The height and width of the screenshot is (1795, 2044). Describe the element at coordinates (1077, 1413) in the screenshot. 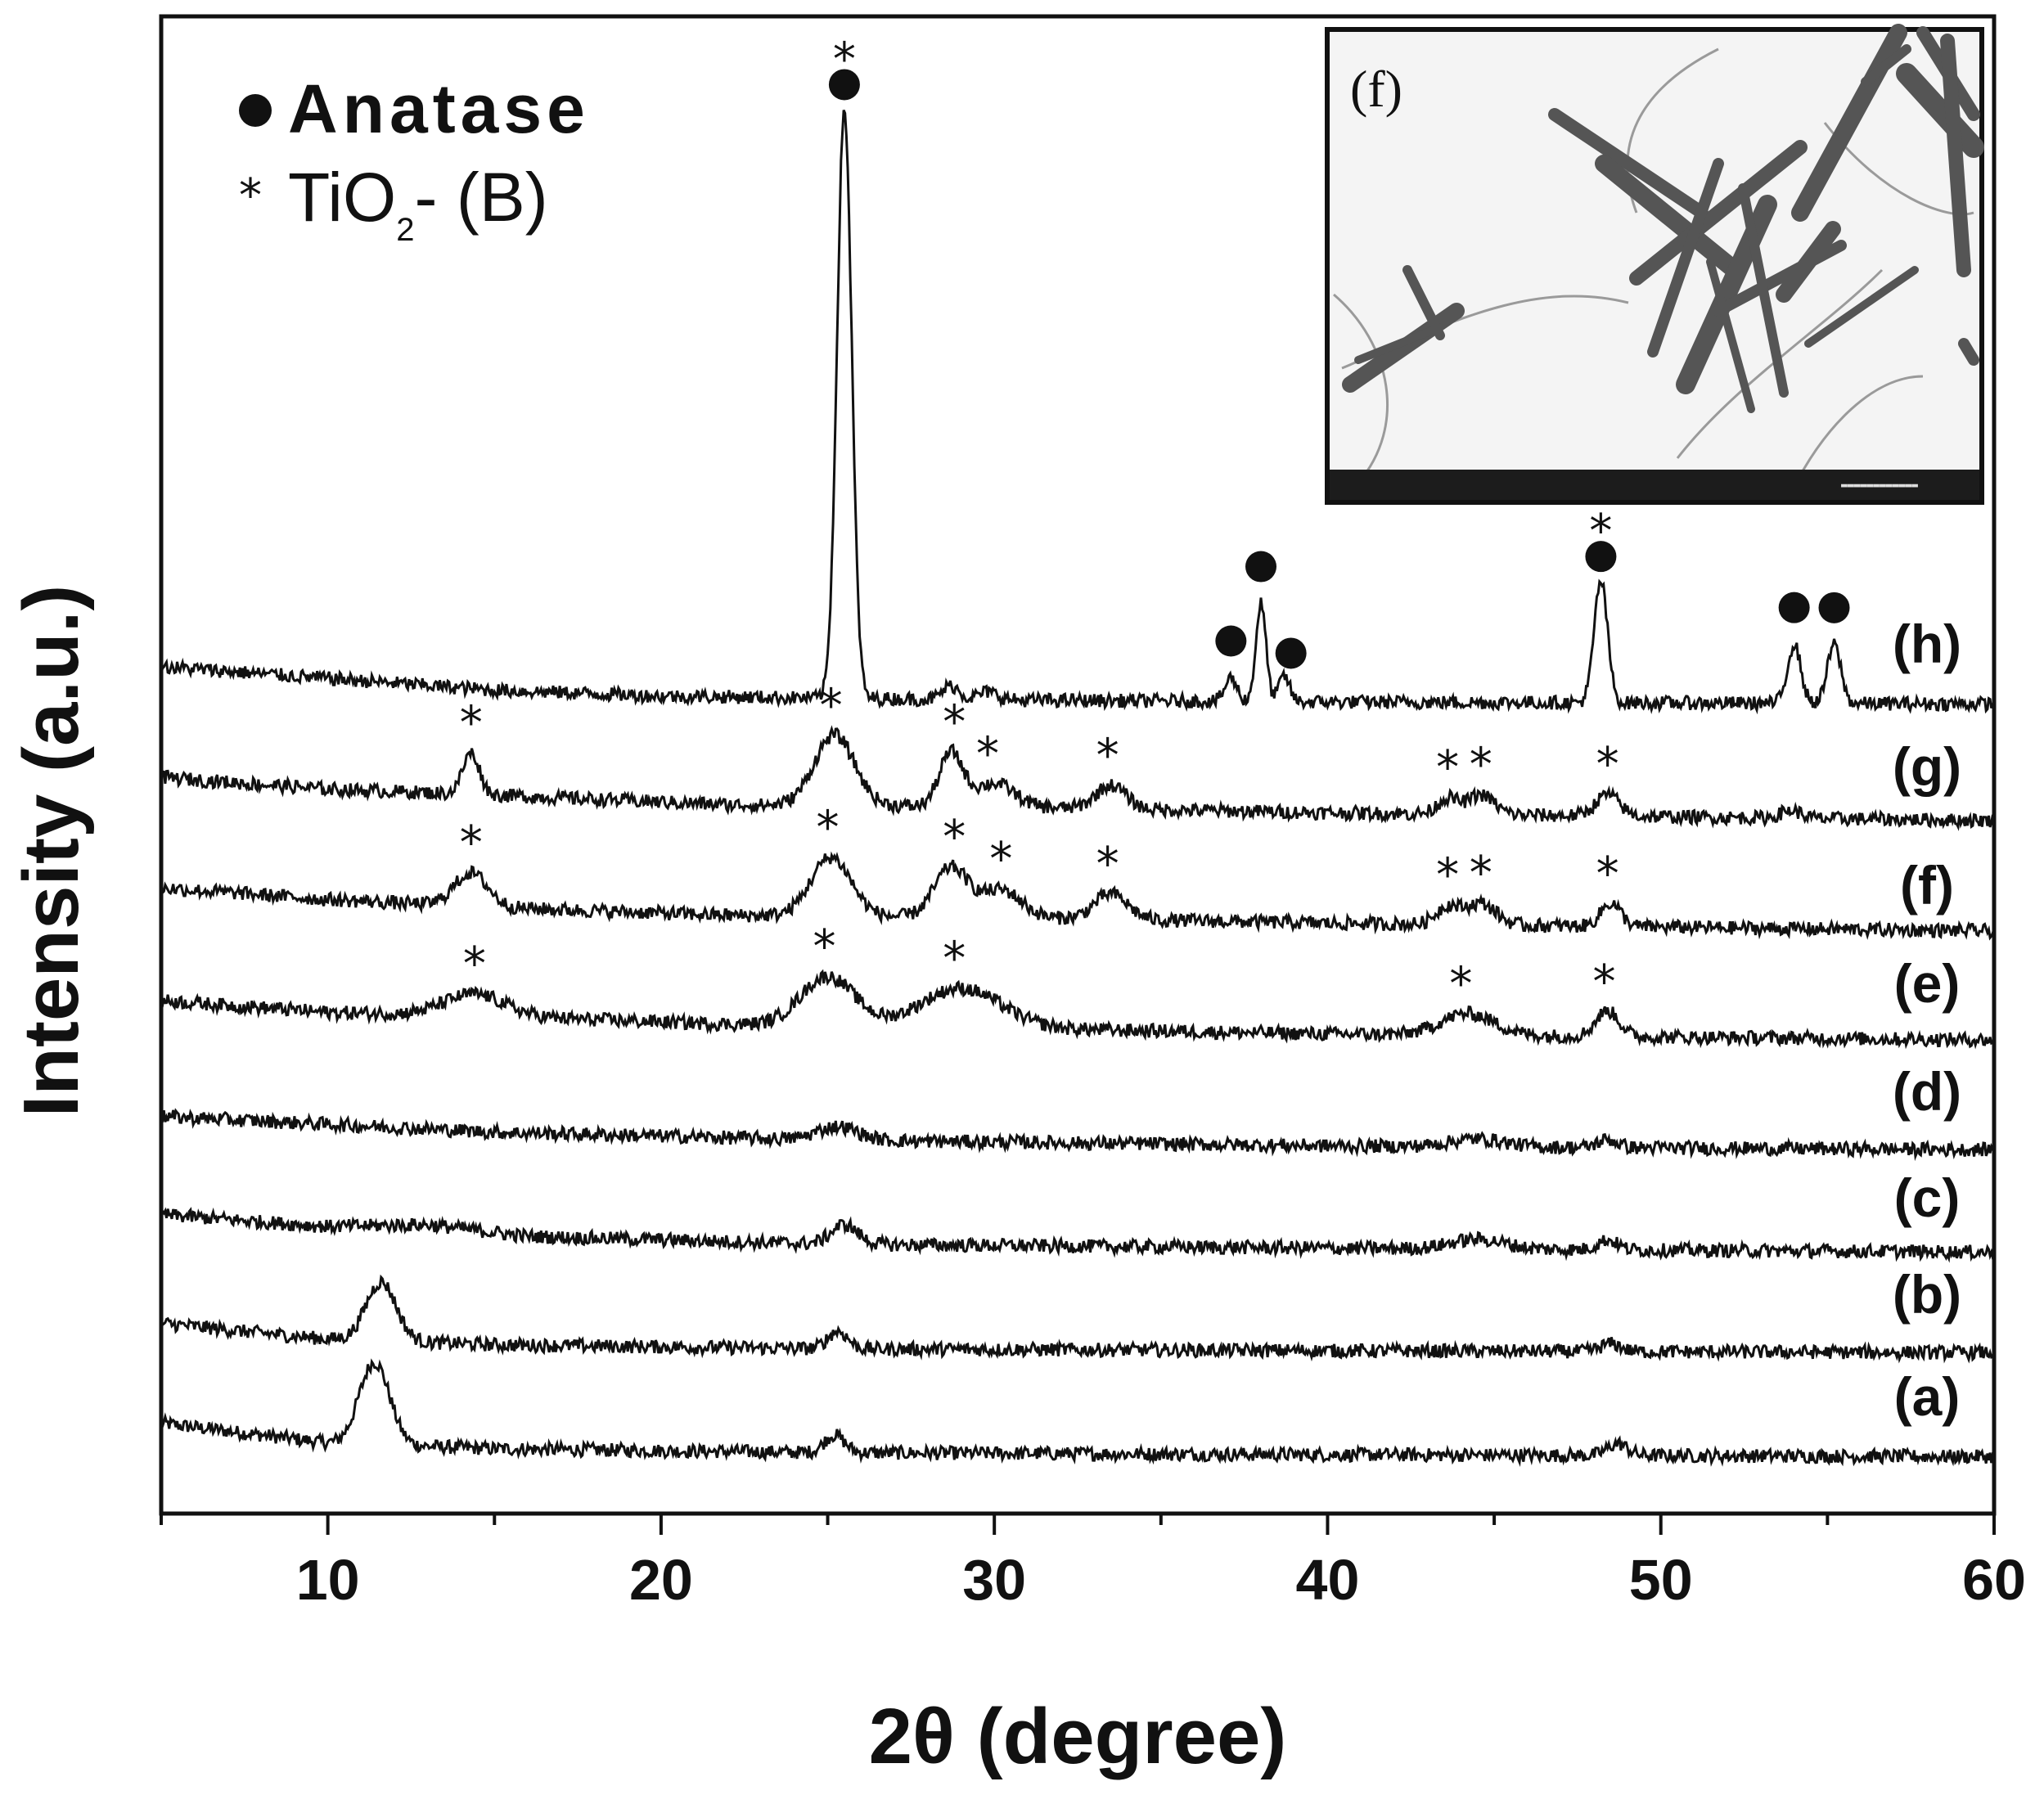

I see `series-line-a` at that location.